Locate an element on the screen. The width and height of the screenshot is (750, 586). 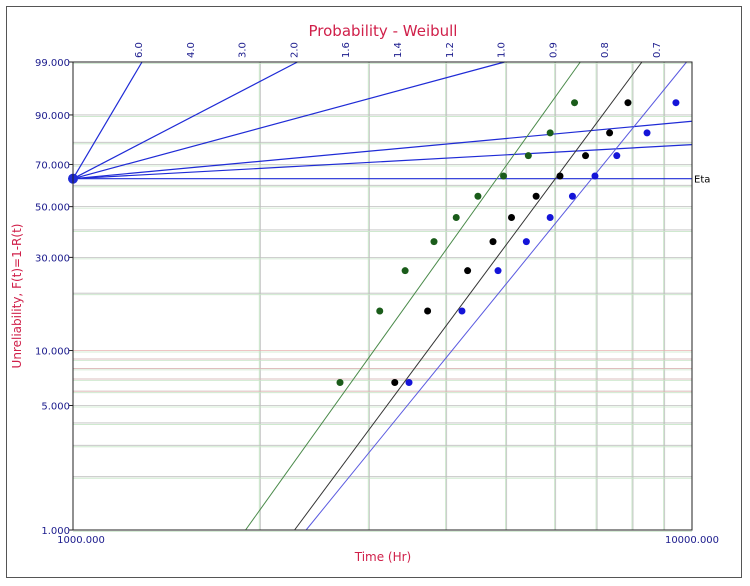
beta-label: 1.4 is located at coordinates (398, 50).